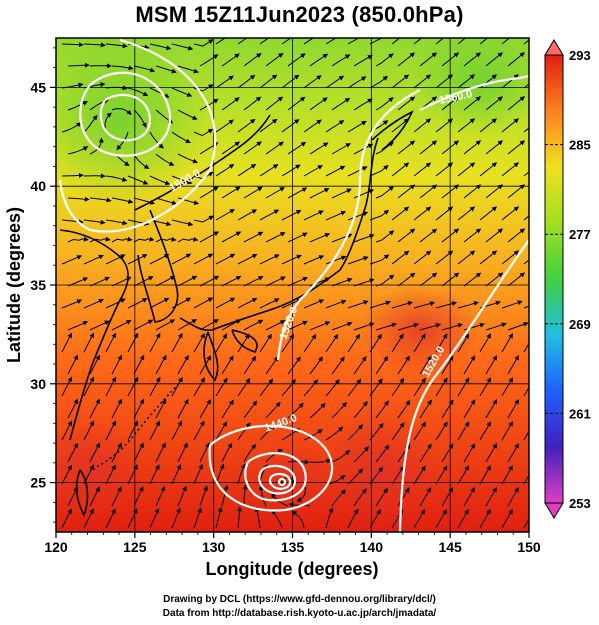 The image size is (599, 625). Describe the element at coordinates (214, 547) in the screenshot. I see `x-tick-label: 130` at that location.